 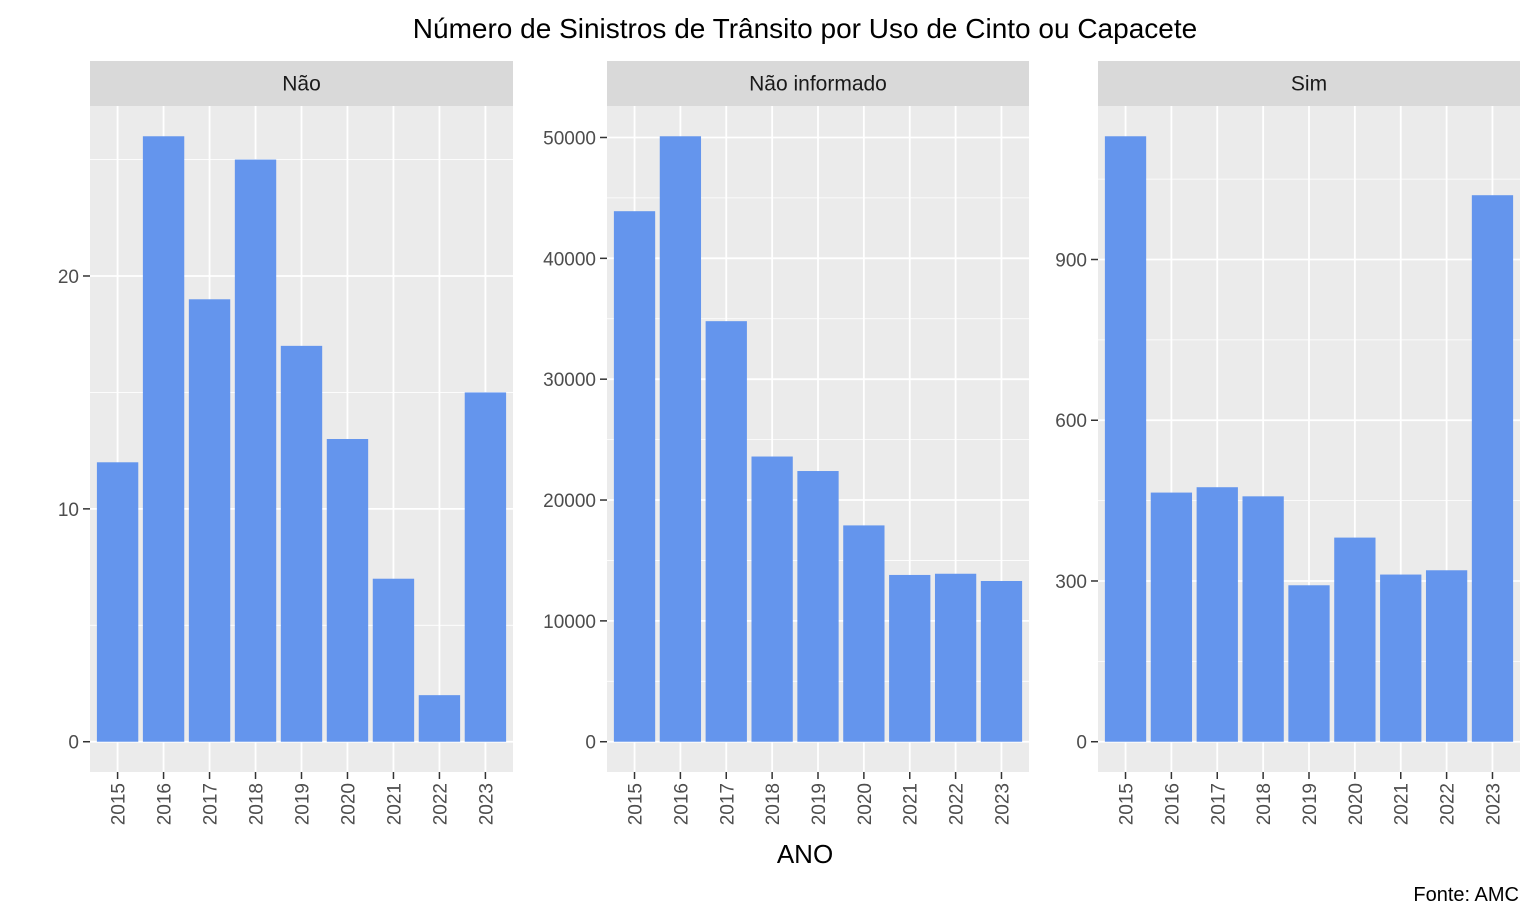 What do you see at coordinates (569, 501) in the screenshot?
I see `y-tick-label: 20000` at bounding box center [569, 501].